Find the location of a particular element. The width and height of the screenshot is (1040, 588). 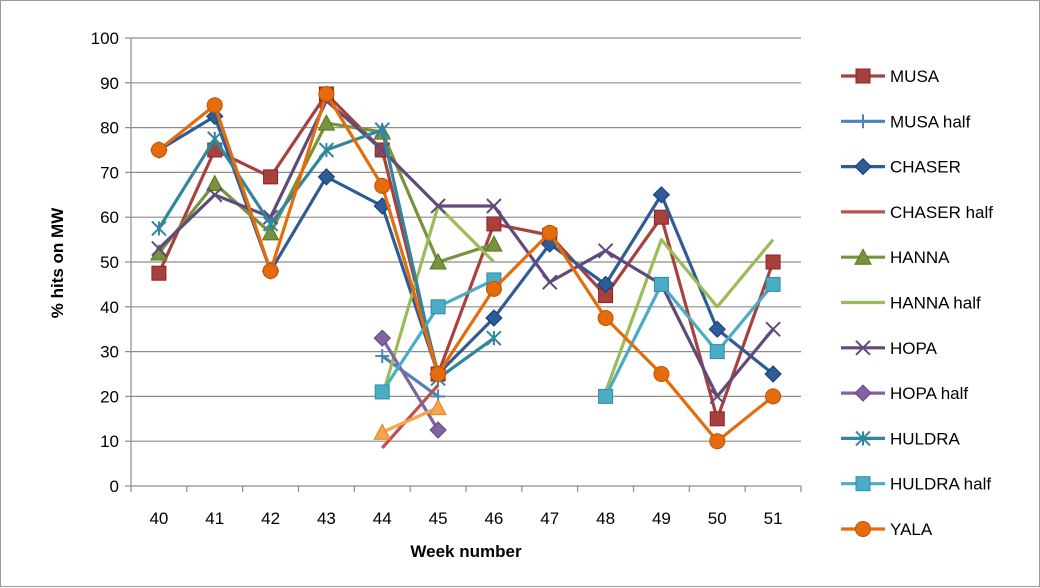

legend-label: HULDRA half is located at coordinates (940, 484).